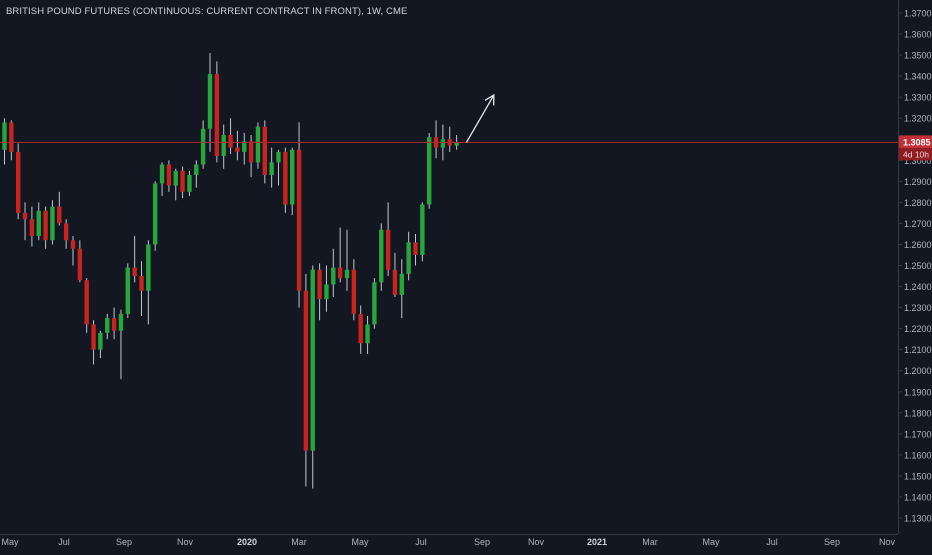 The height and width of the screenshot is (555, 932). What do you see at coordinates (918, 35) in the screenshot?
I see `price-tick-label: 1.3600` at bounding box center [918, 35].